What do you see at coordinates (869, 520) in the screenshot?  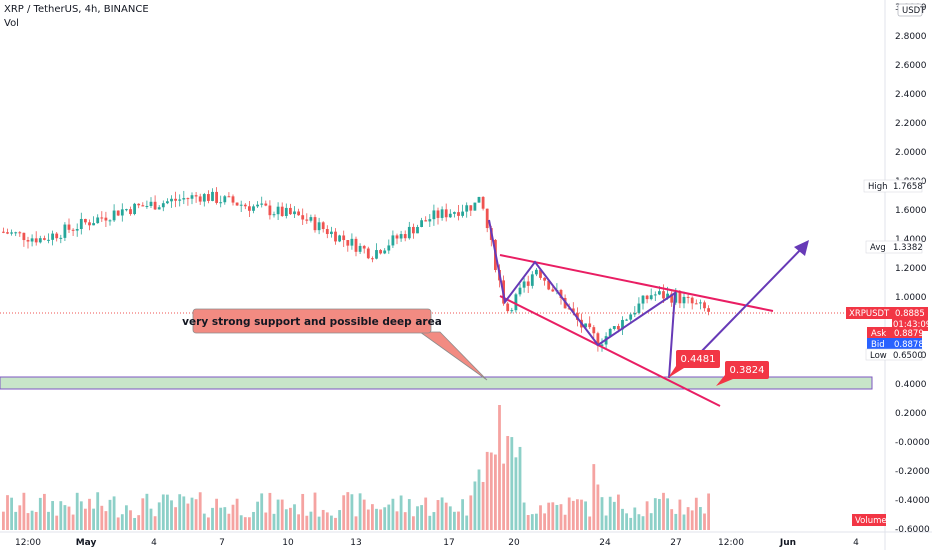 I see `volume-label: Volume` at bounding box center [869, 520].